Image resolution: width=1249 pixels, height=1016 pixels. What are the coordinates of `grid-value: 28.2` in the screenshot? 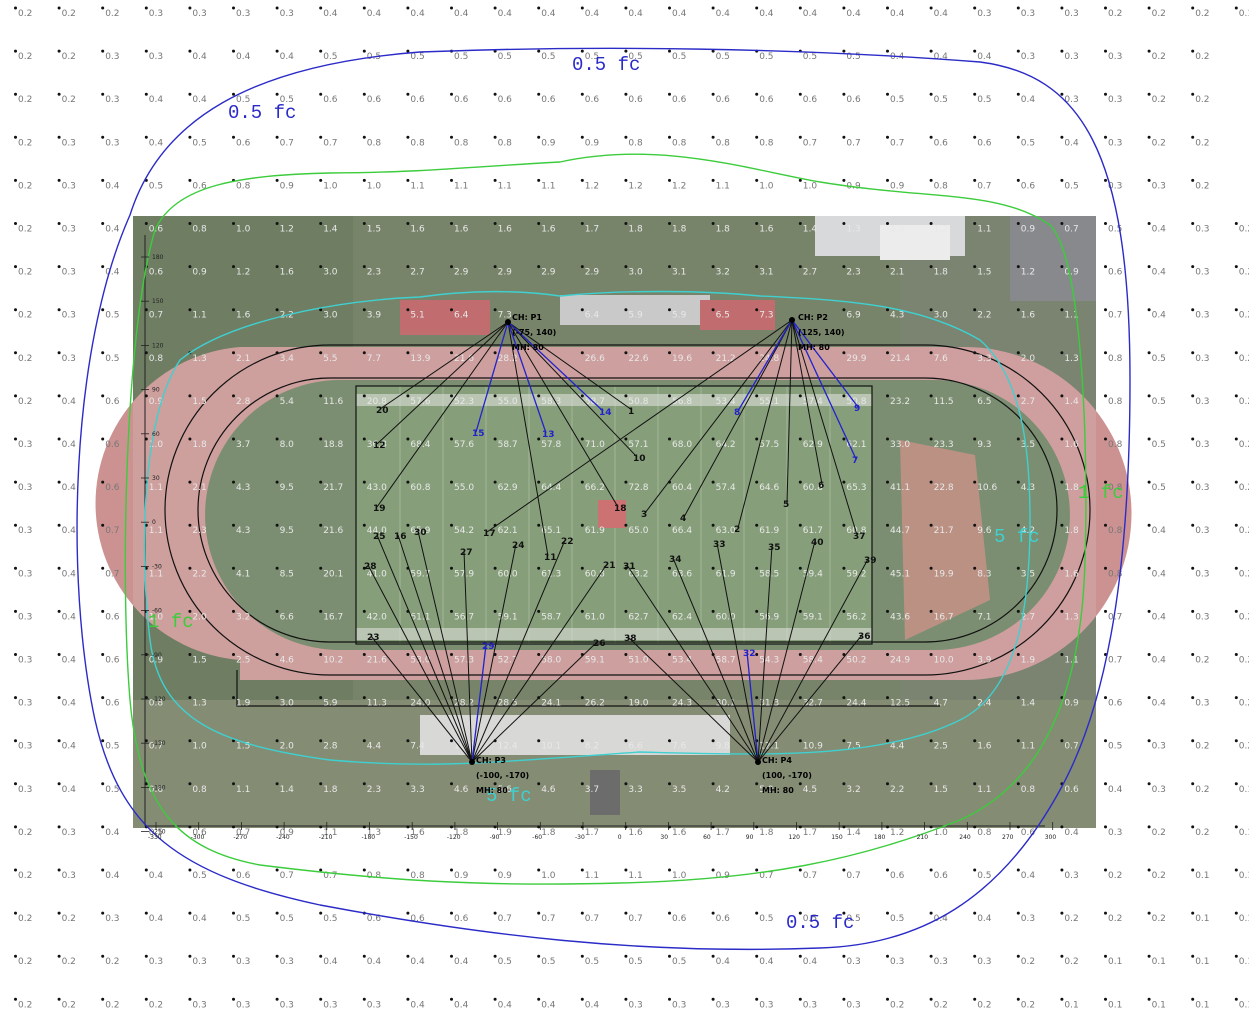 It's located at (508, 359).